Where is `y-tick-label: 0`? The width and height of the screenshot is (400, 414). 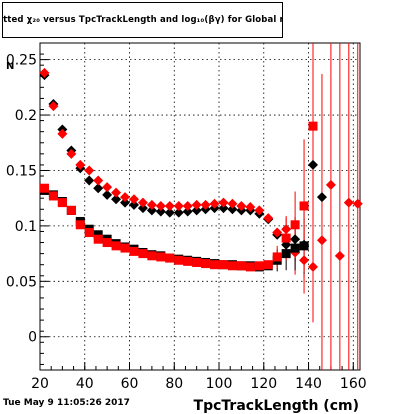 y-tick-label: 0 is located at coordinates (32, 338).